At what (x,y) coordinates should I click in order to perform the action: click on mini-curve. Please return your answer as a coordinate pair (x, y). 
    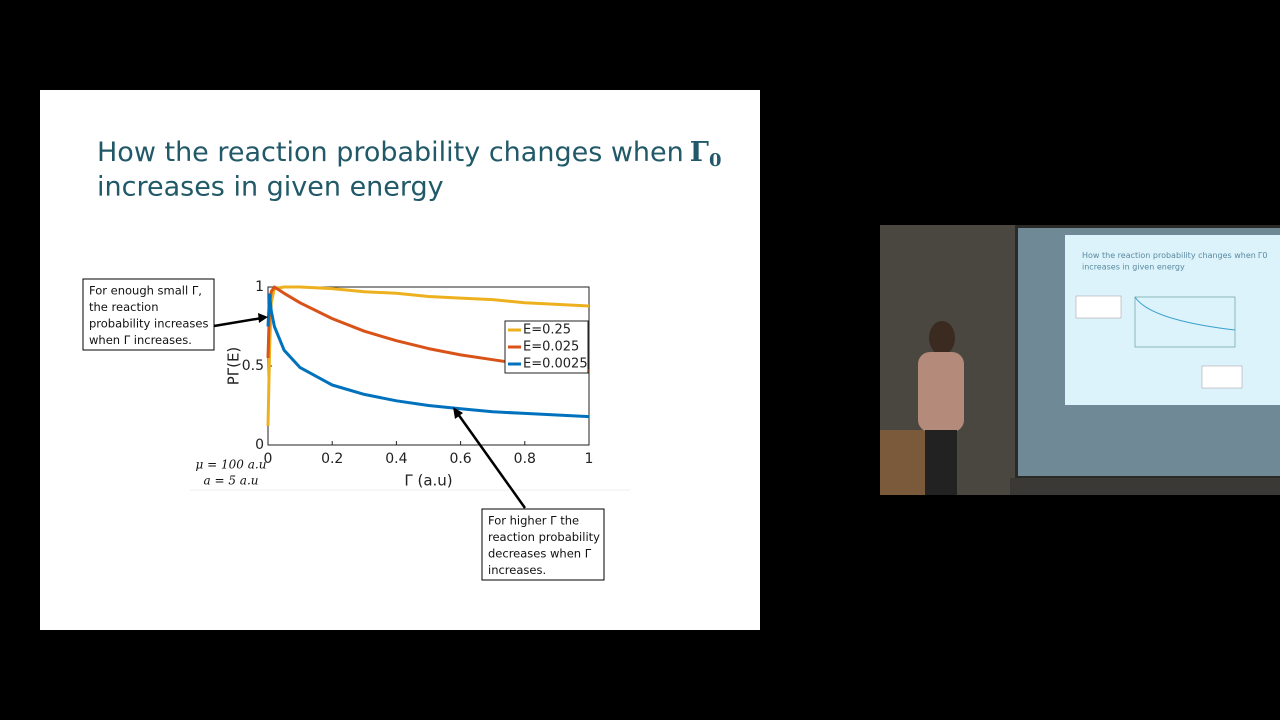
    Looking at the image, I should click on (1185, 313).